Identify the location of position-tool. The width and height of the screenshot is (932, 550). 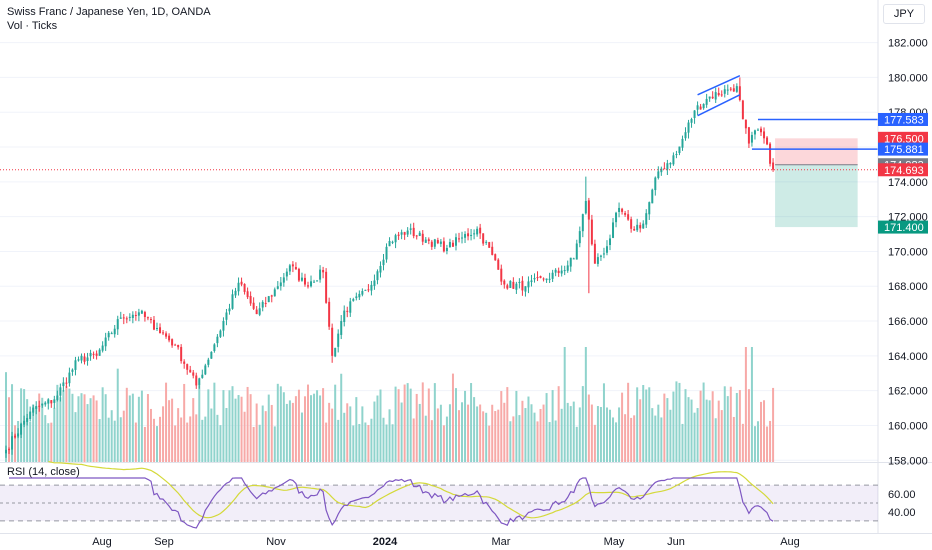
(816, 183).